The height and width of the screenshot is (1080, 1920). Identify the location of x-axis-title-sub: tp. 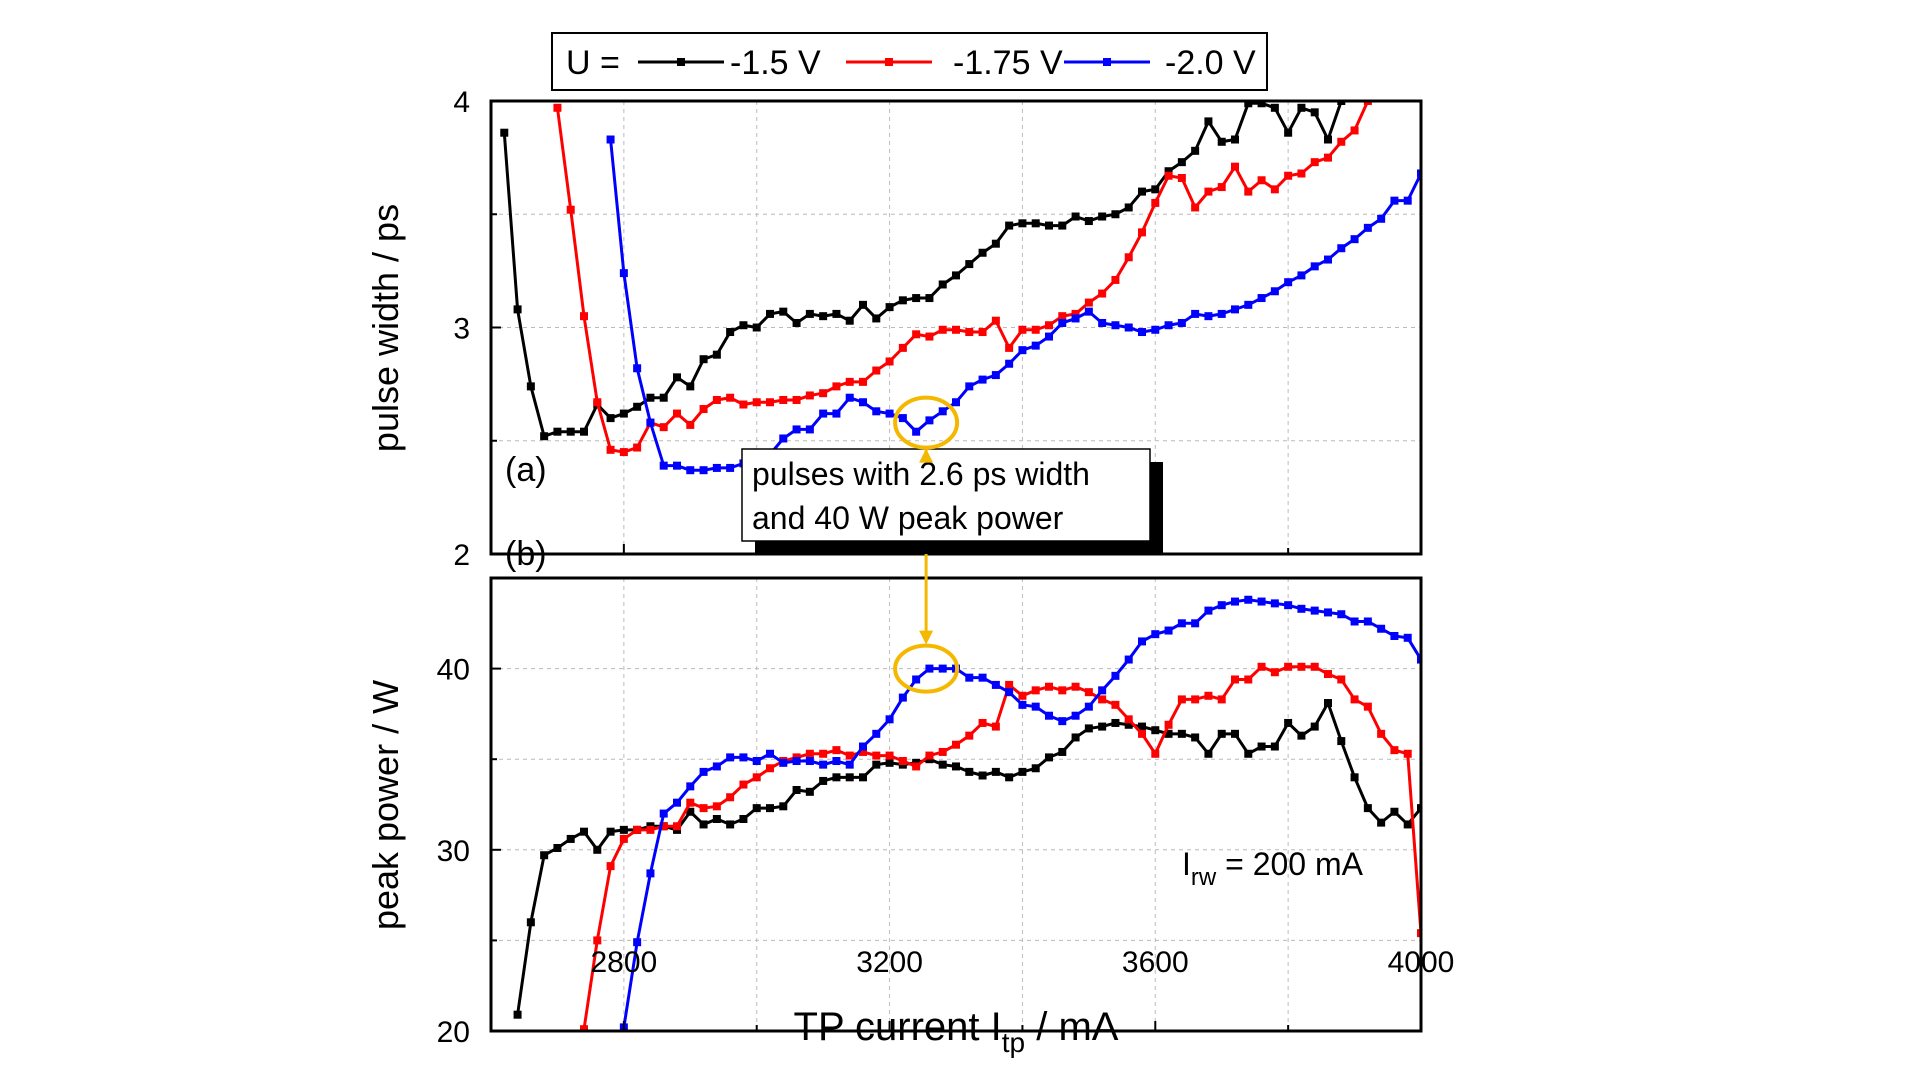
(1013, 1042).